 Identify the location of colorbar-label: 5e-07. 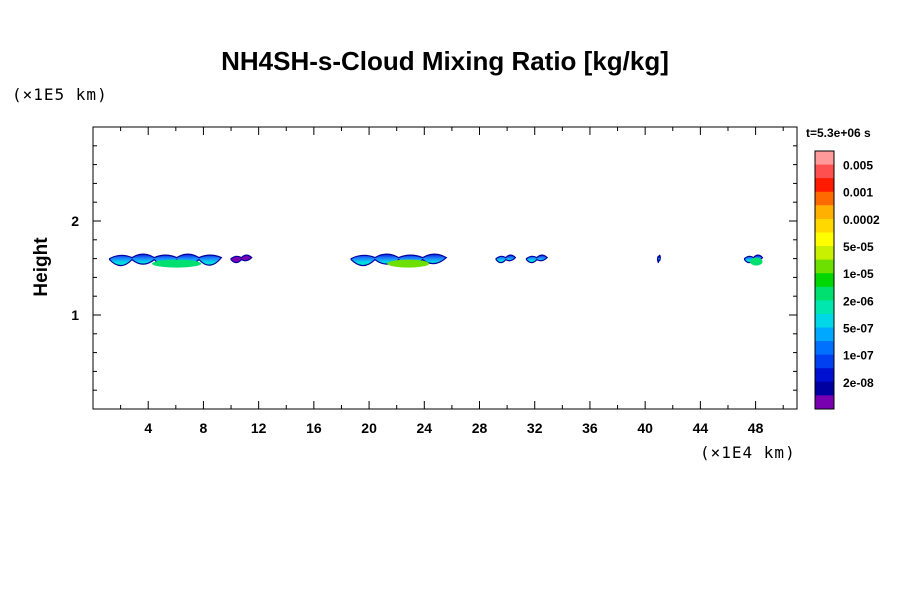
(858, 329).